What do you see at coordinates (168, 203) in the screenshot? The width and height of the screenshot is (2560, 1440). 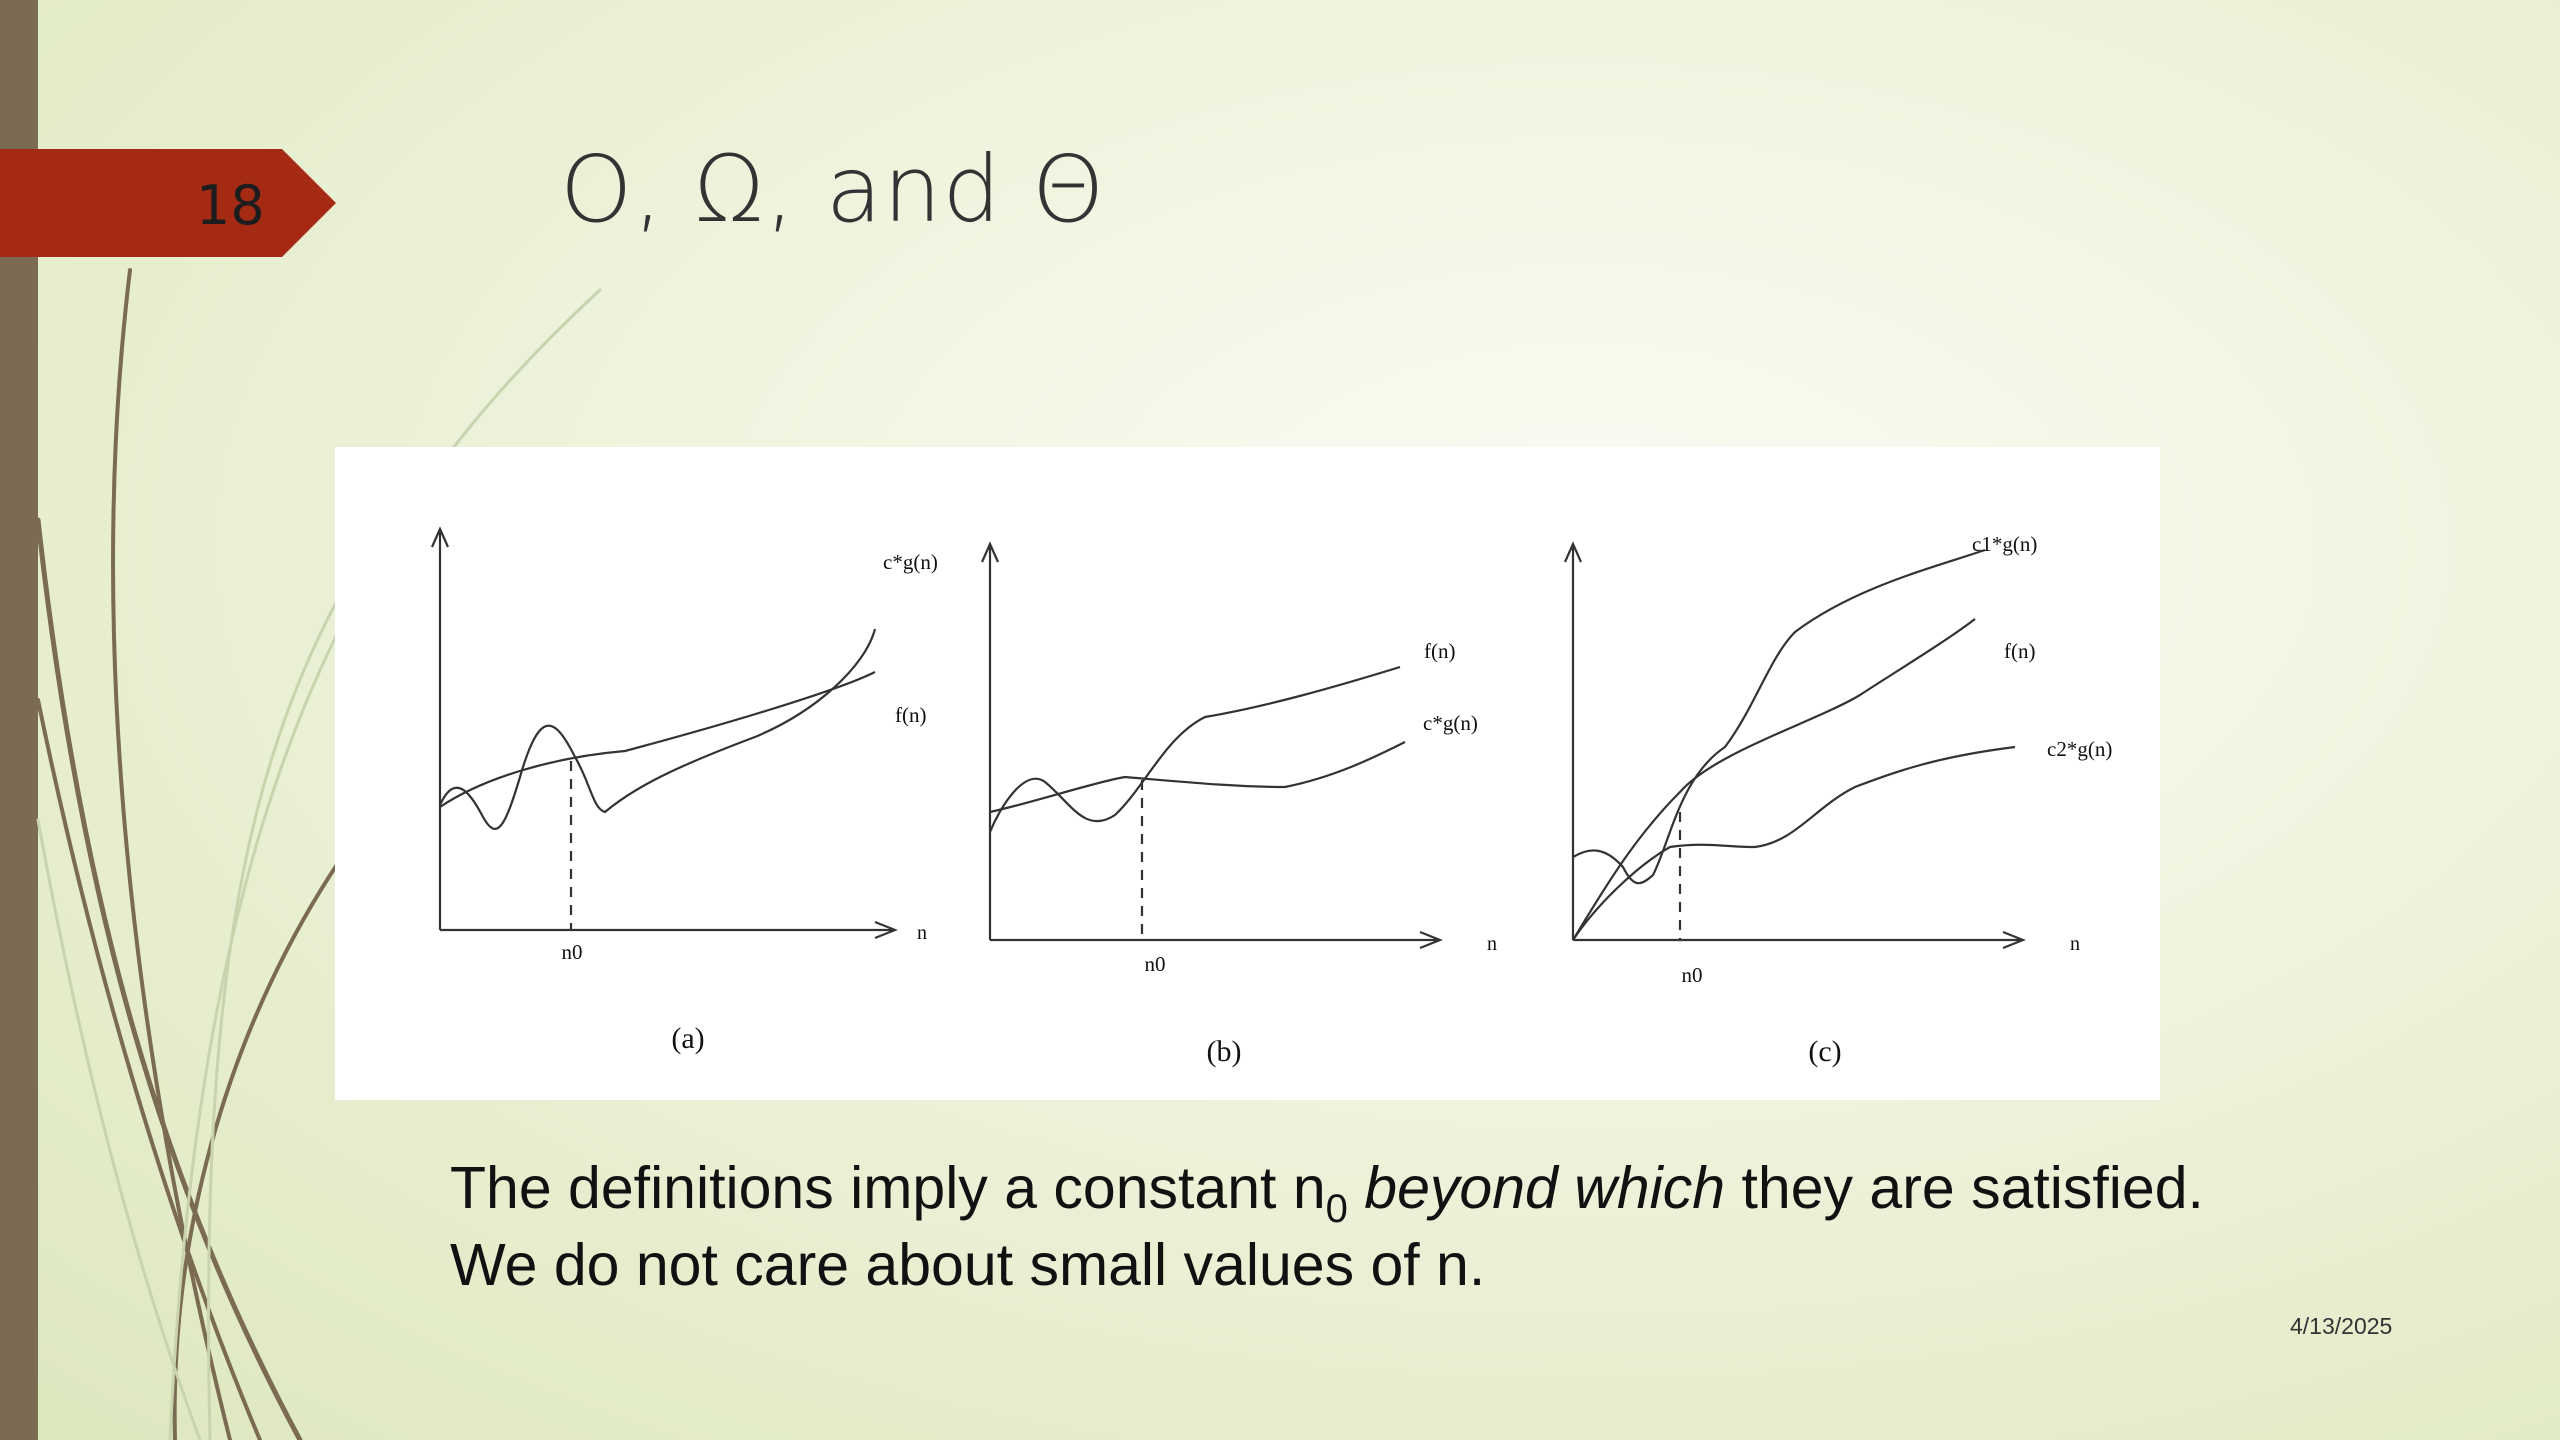 I see `slide-number-tab` at bounding box center [168, 203].